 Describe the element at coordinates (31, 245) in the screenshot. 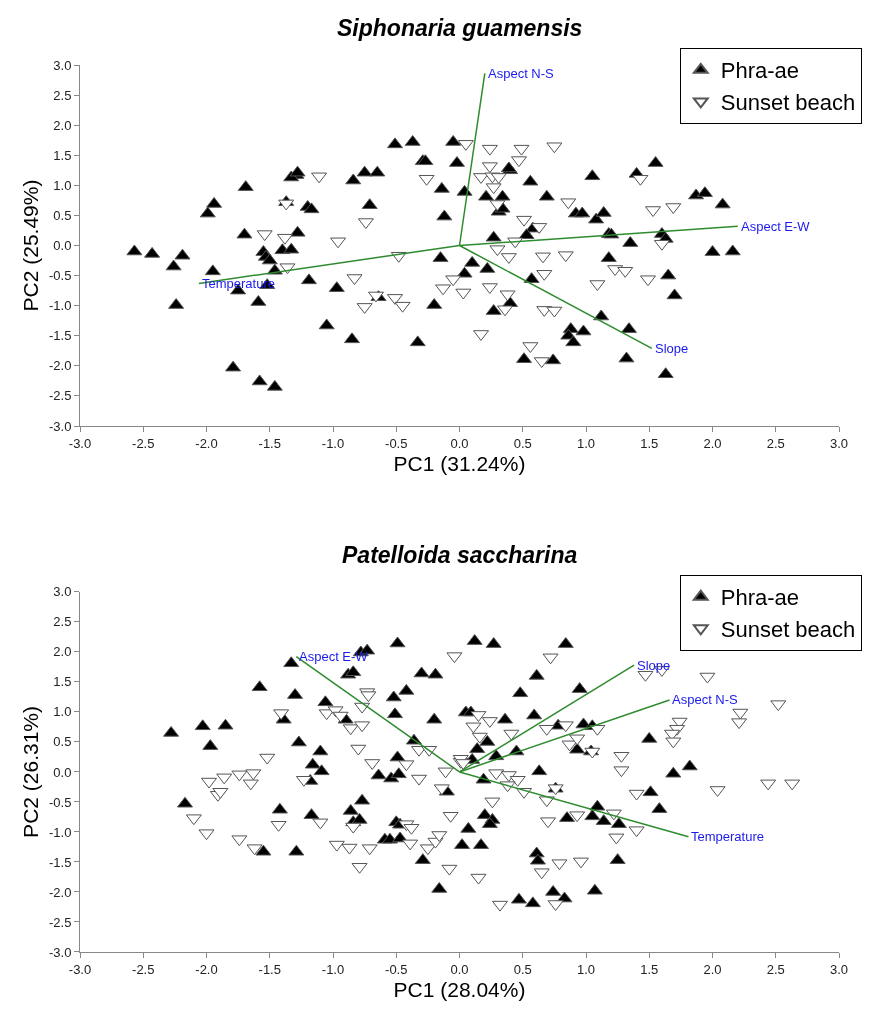

I see `y-axis-title: PC2 (25.49%)` at that location.